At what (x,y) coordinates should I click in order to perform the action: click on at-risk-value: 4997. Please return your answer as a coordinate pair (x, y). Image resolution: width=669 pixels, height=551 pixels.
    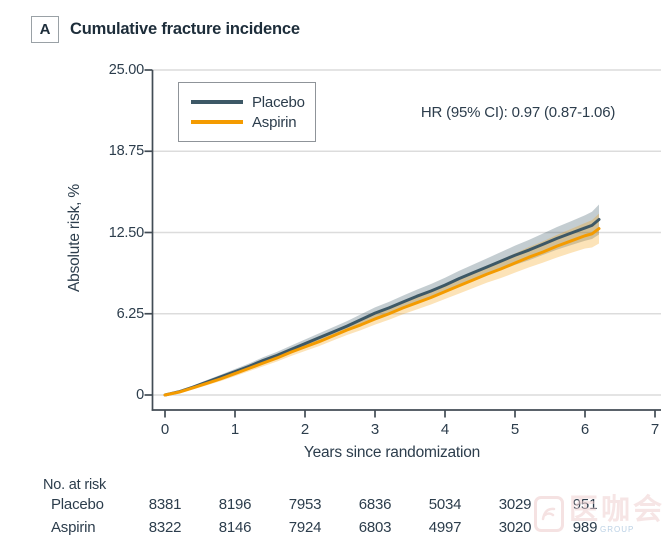
    Looking at the image, I should click on (445, 527).